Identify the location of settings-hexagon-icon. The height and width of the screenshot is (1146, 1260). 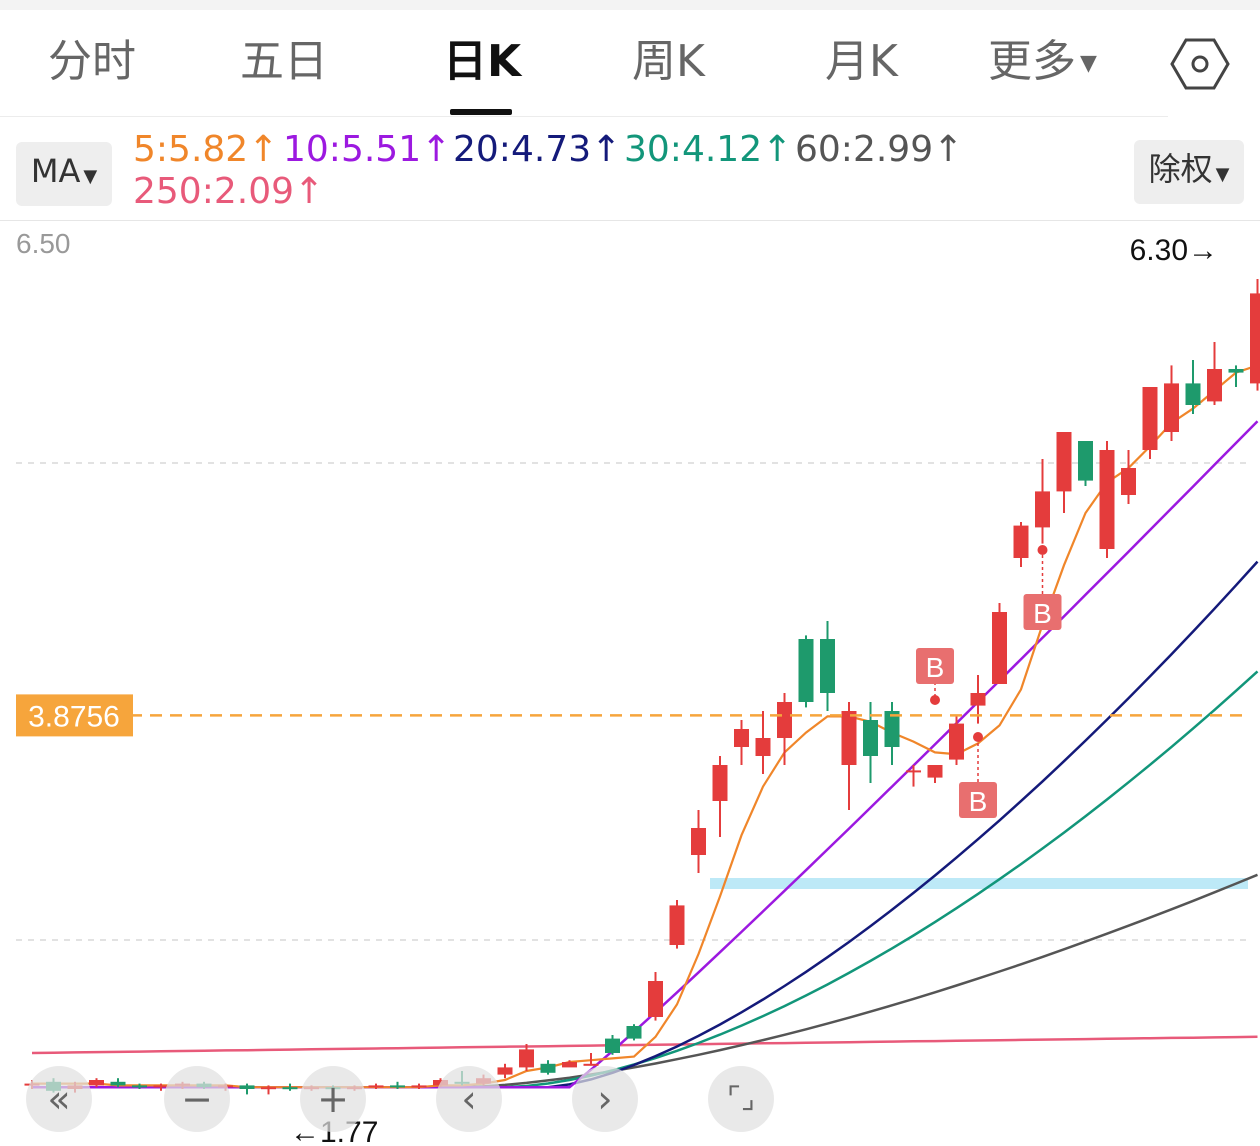
(1200, 64).